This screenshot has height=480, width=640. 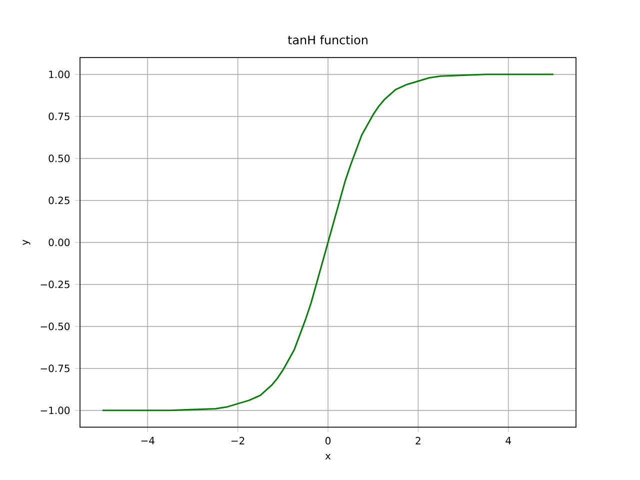 I want to click on y-tick-label: 0.25, so click(x=59, y=200).